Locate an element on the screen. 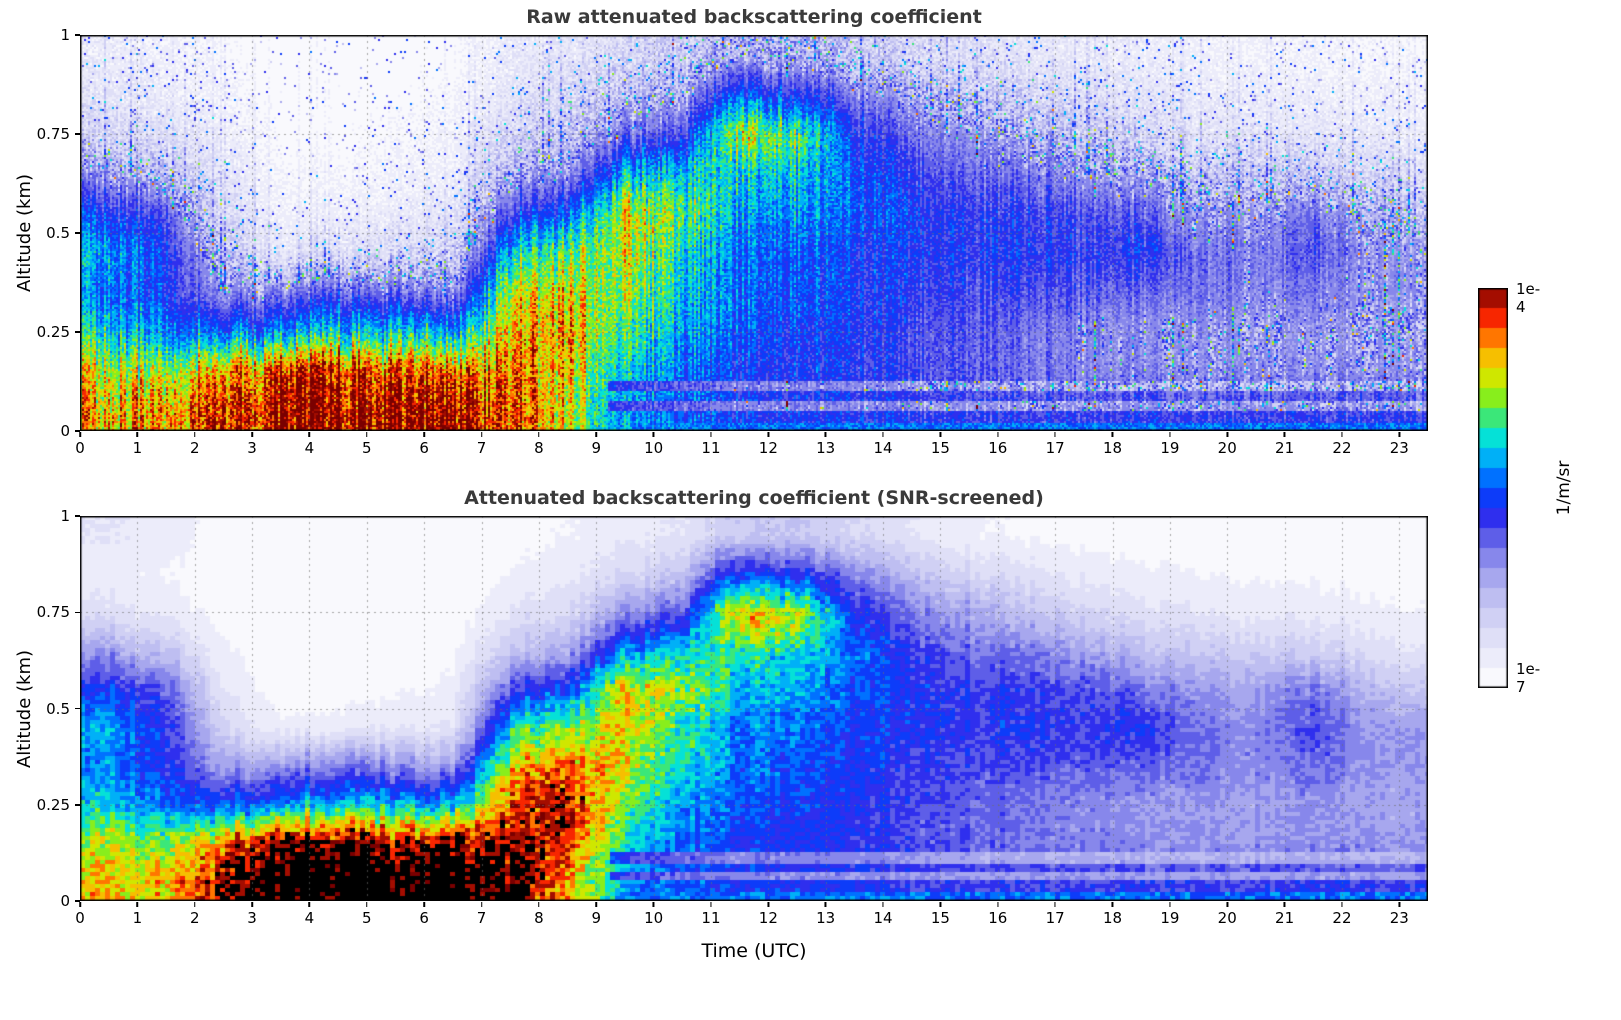  colorbar: 1e-4 1e-7 1/m/sr is located at coordinates (1526, 488).